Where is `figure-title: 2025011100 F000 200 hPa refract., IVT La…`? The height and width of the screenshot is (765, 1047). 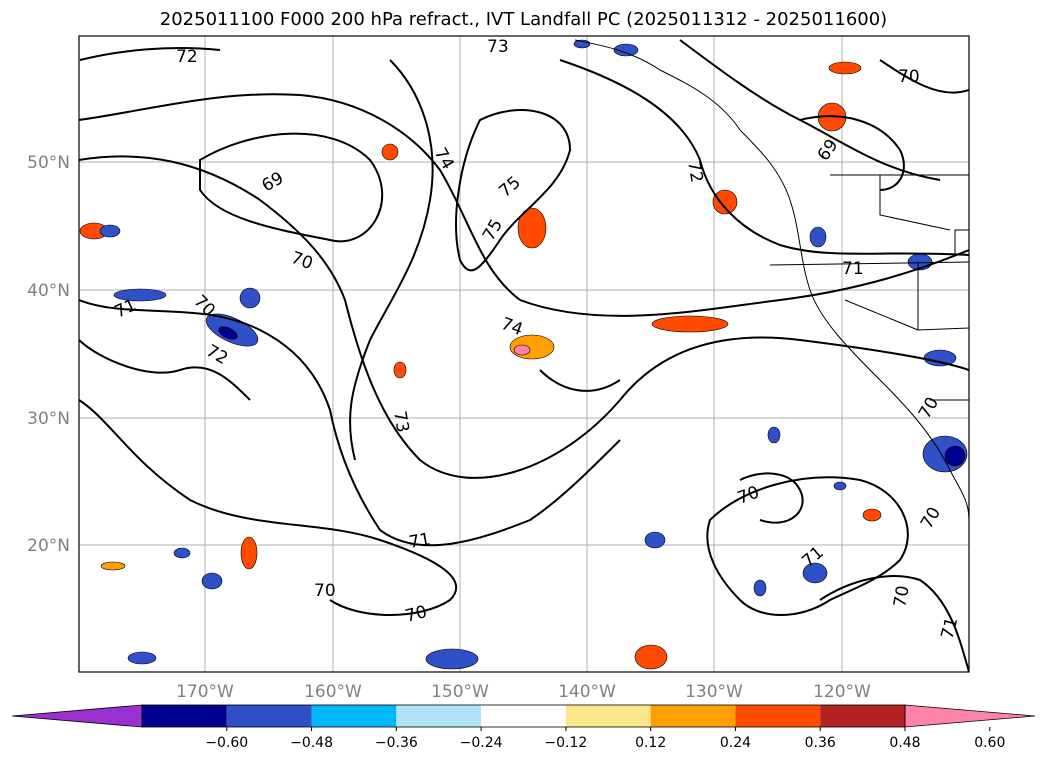 figure-title: 2025011100 F000 200 hPa refract., IVT La… is located at coordinates (523, 19).